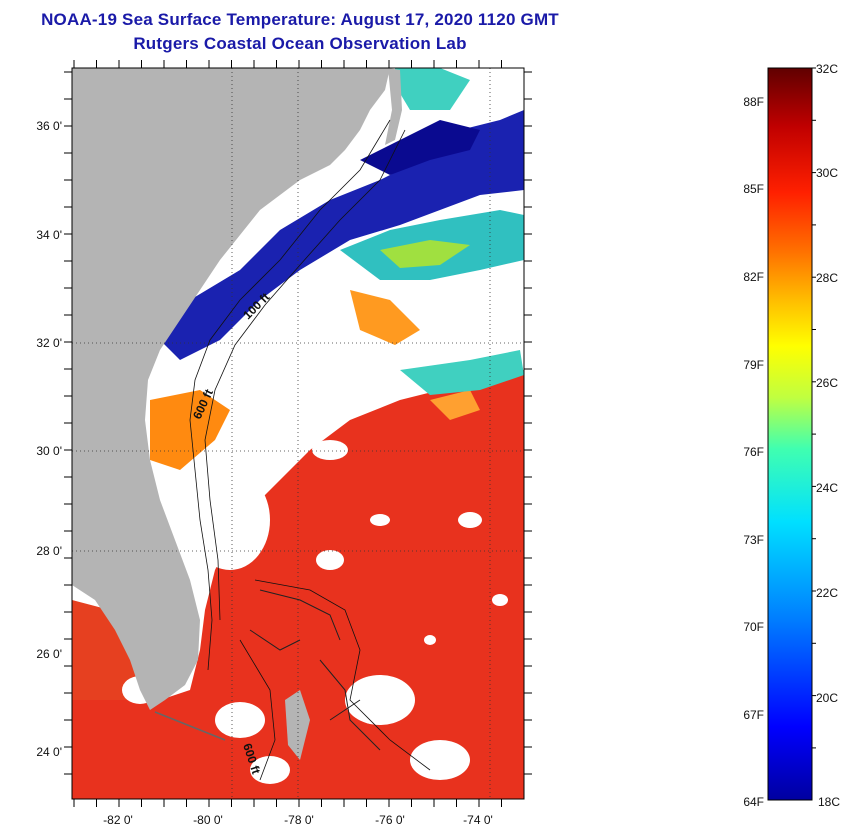 This screenshot has width=849, height=832. Describe the element at coordinates (827, 383) in the screenshot. I see `celsius-label: 26C` at that location.